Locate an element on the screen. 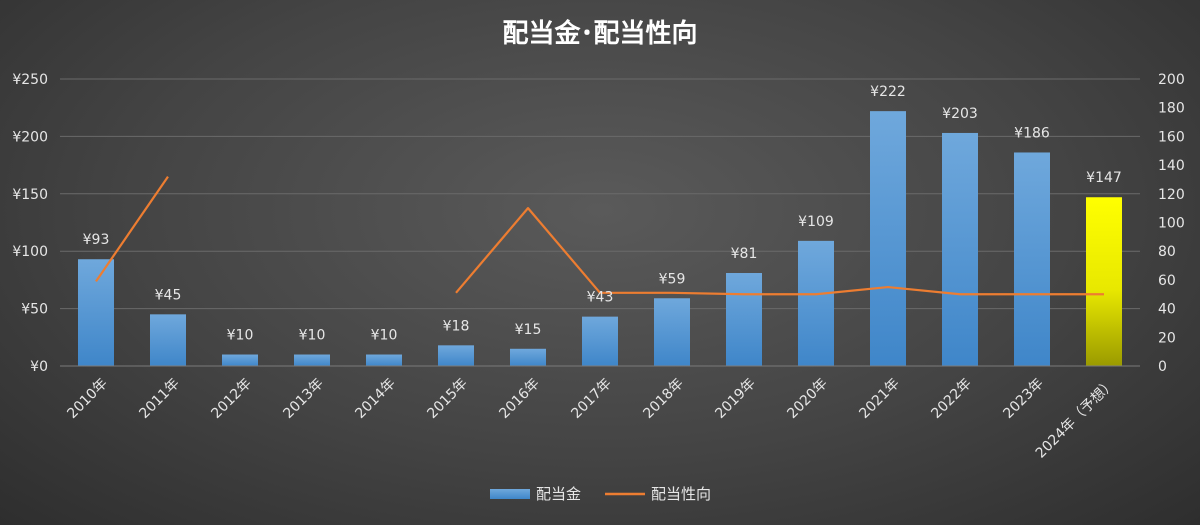  bar-data-label: ¥45 is located at coordinates (168, 295).